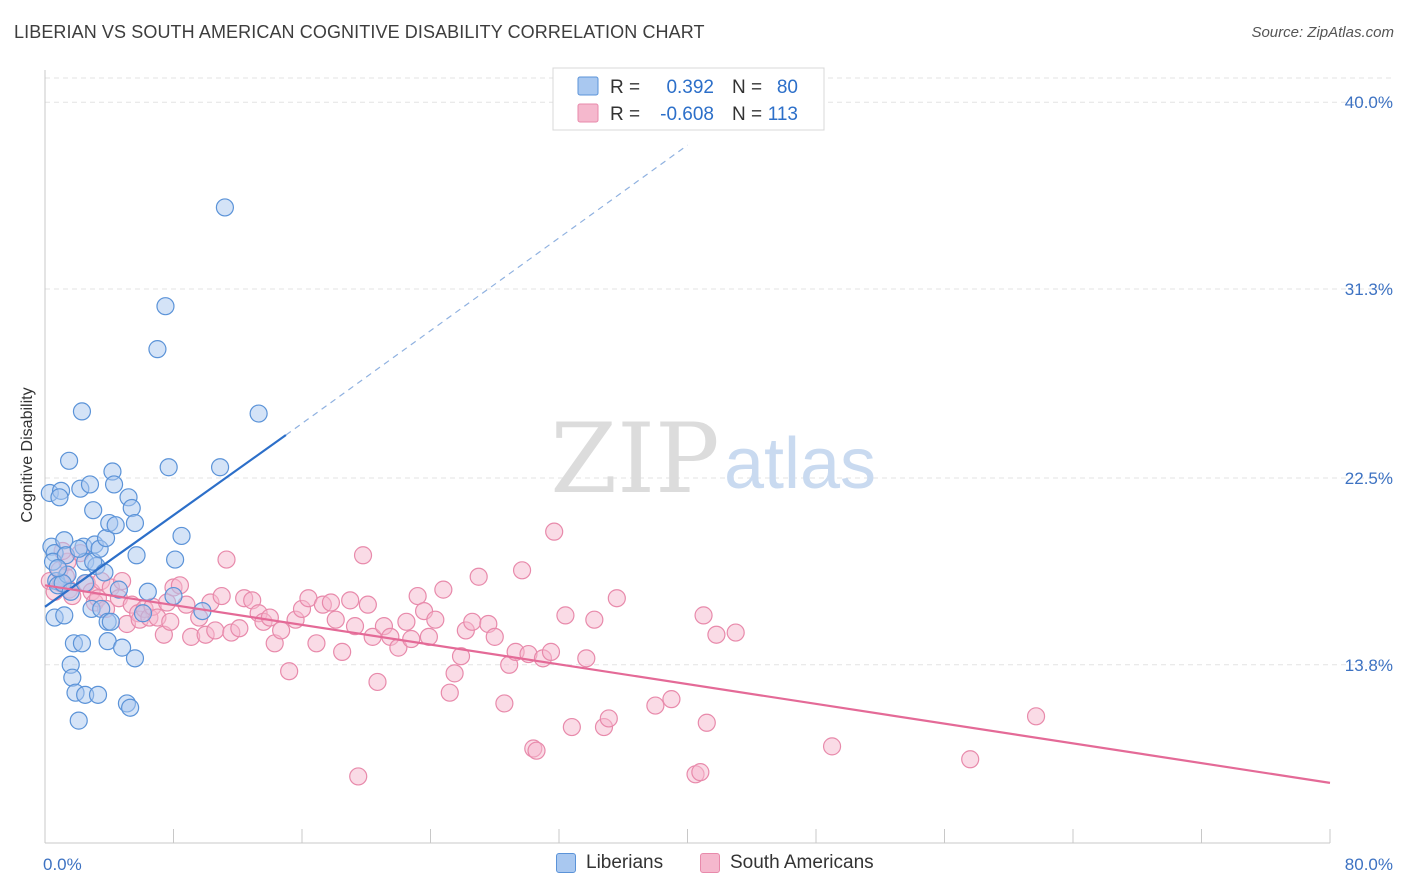  I want to click on legend-n-label-2: N =, so click(747, 114).